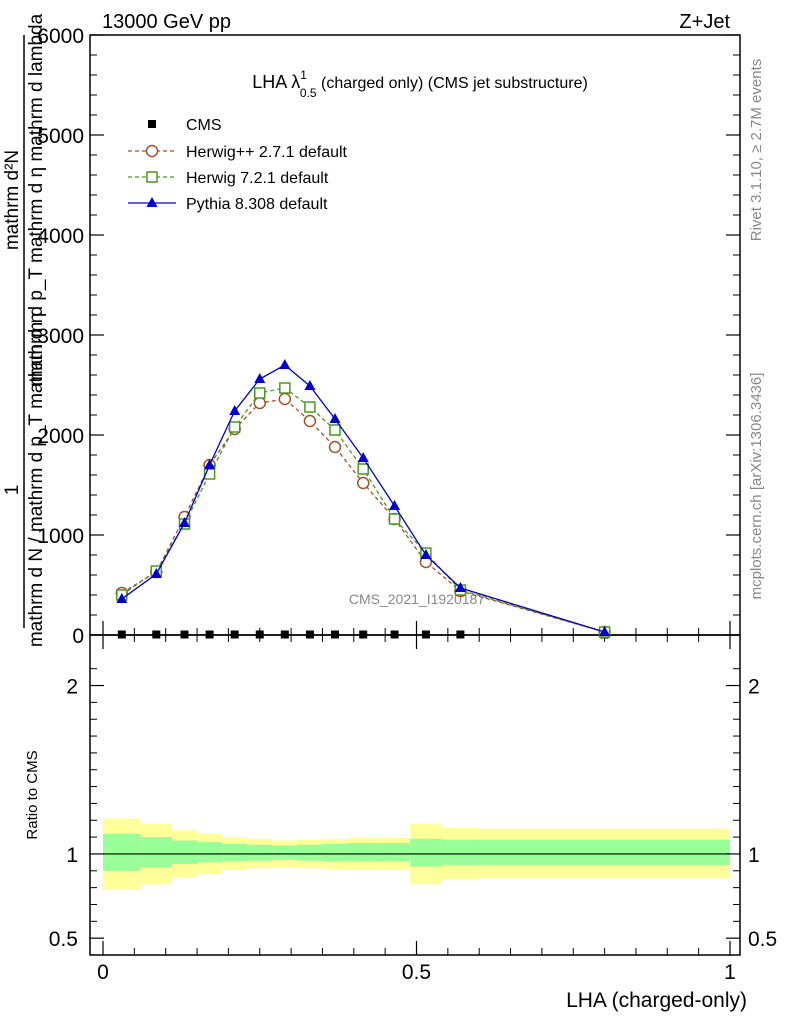 The image size is (786, 1024). Describe the element at coordinates (267, 152) in the screenshot. I see `legend-label-herwig-2-7-1-default: Herwig++ 2.7.1 default` at that location.